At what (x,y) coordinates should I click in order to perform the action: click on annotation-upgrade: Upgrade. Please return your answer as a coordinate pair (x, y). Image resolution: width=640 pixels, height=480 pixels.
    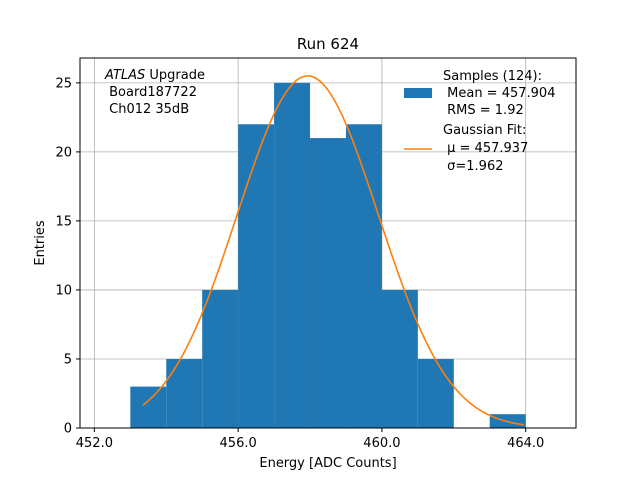
    Looking at the image, I should click on (175, 75).